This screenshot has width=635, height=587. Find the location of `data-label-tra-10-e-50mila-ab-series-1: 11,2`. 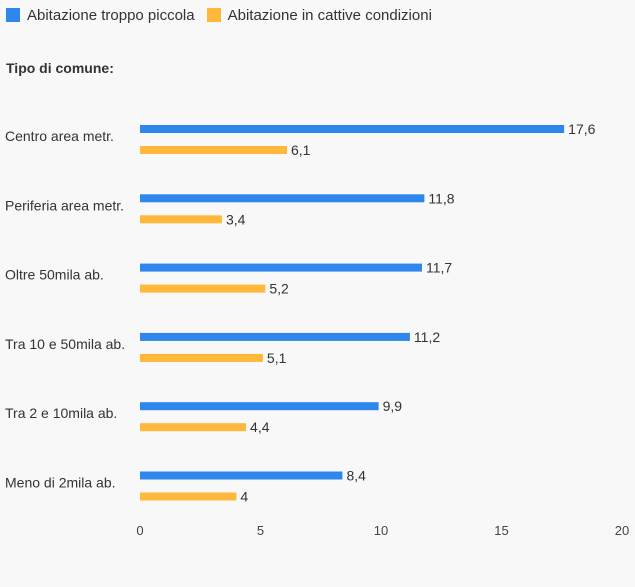

data-label-tra-10-e-50mila-ab-series-1: 11,2 is located at coordinates (427, 337).